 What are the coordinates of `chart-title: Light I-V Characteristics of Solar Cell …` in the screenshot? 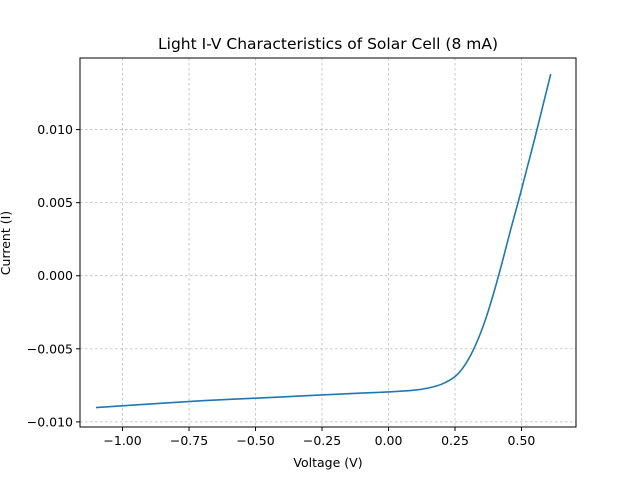 It's located at (328, 44).